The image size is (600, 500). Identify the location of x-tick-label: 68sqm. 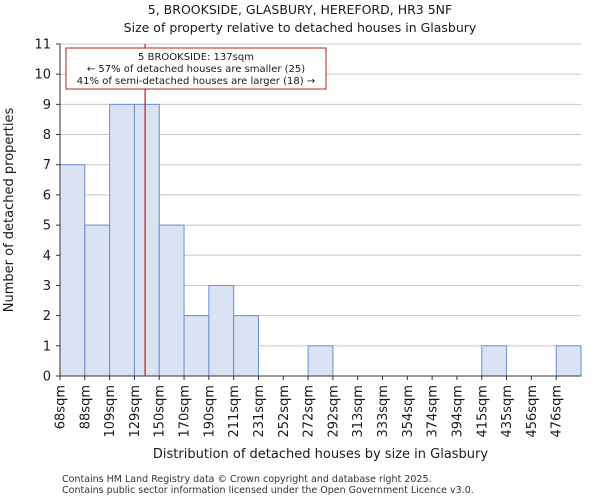
(61, 407).